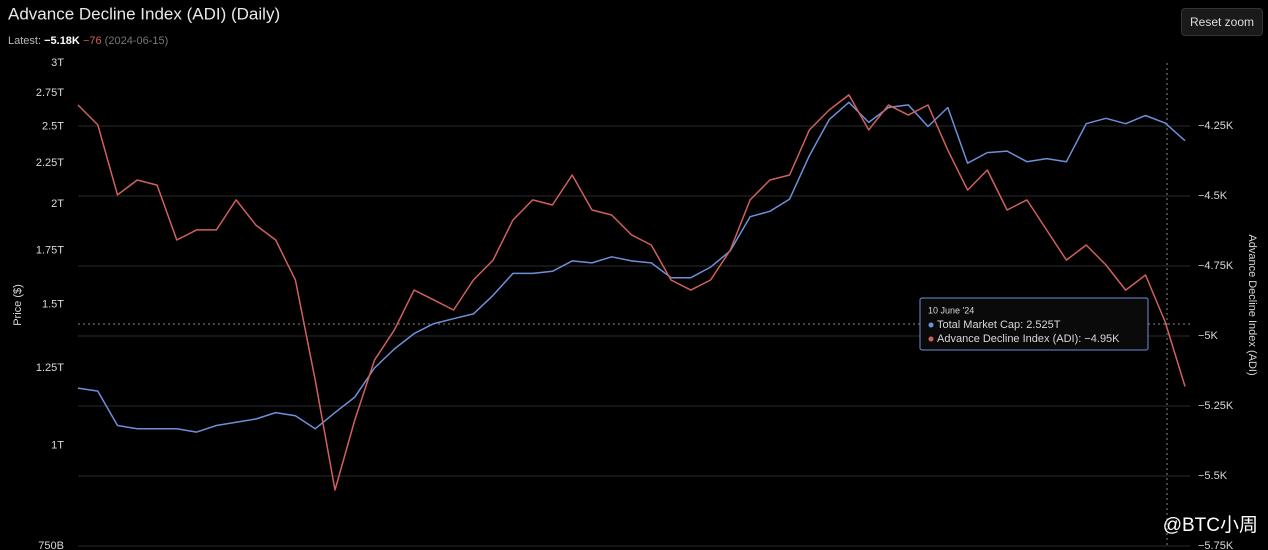 Image resolution: width=1268 pixels, height=550 pixels. I want to click on y-tick-label: 2T, so click(57, 204).